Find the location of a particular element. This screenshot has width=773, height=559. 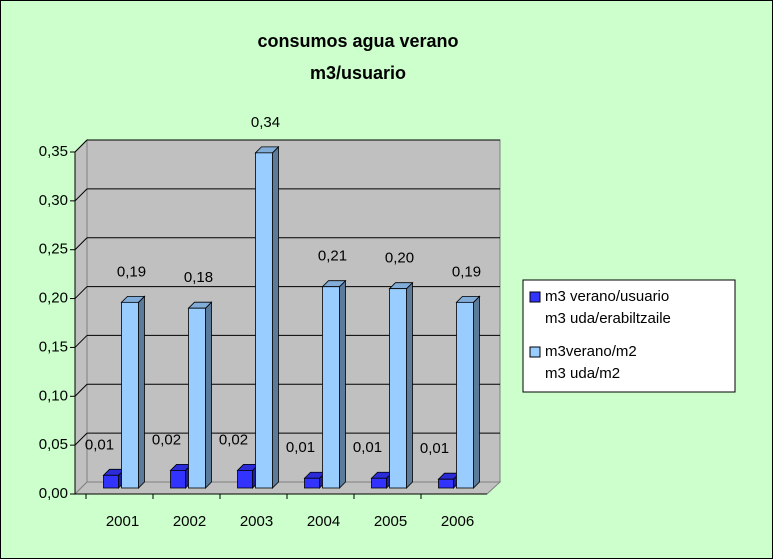

chart-title: consumos agua verano is located at coordinates (357, 41).